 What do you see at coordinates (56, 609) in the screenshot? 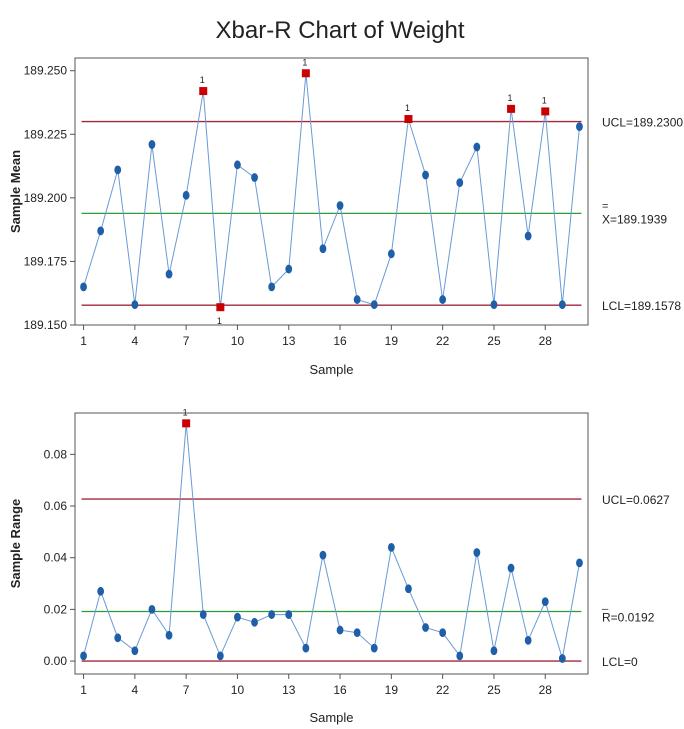
I see `range-y-tick-label: 0.02` at bounding box center [56, 609].